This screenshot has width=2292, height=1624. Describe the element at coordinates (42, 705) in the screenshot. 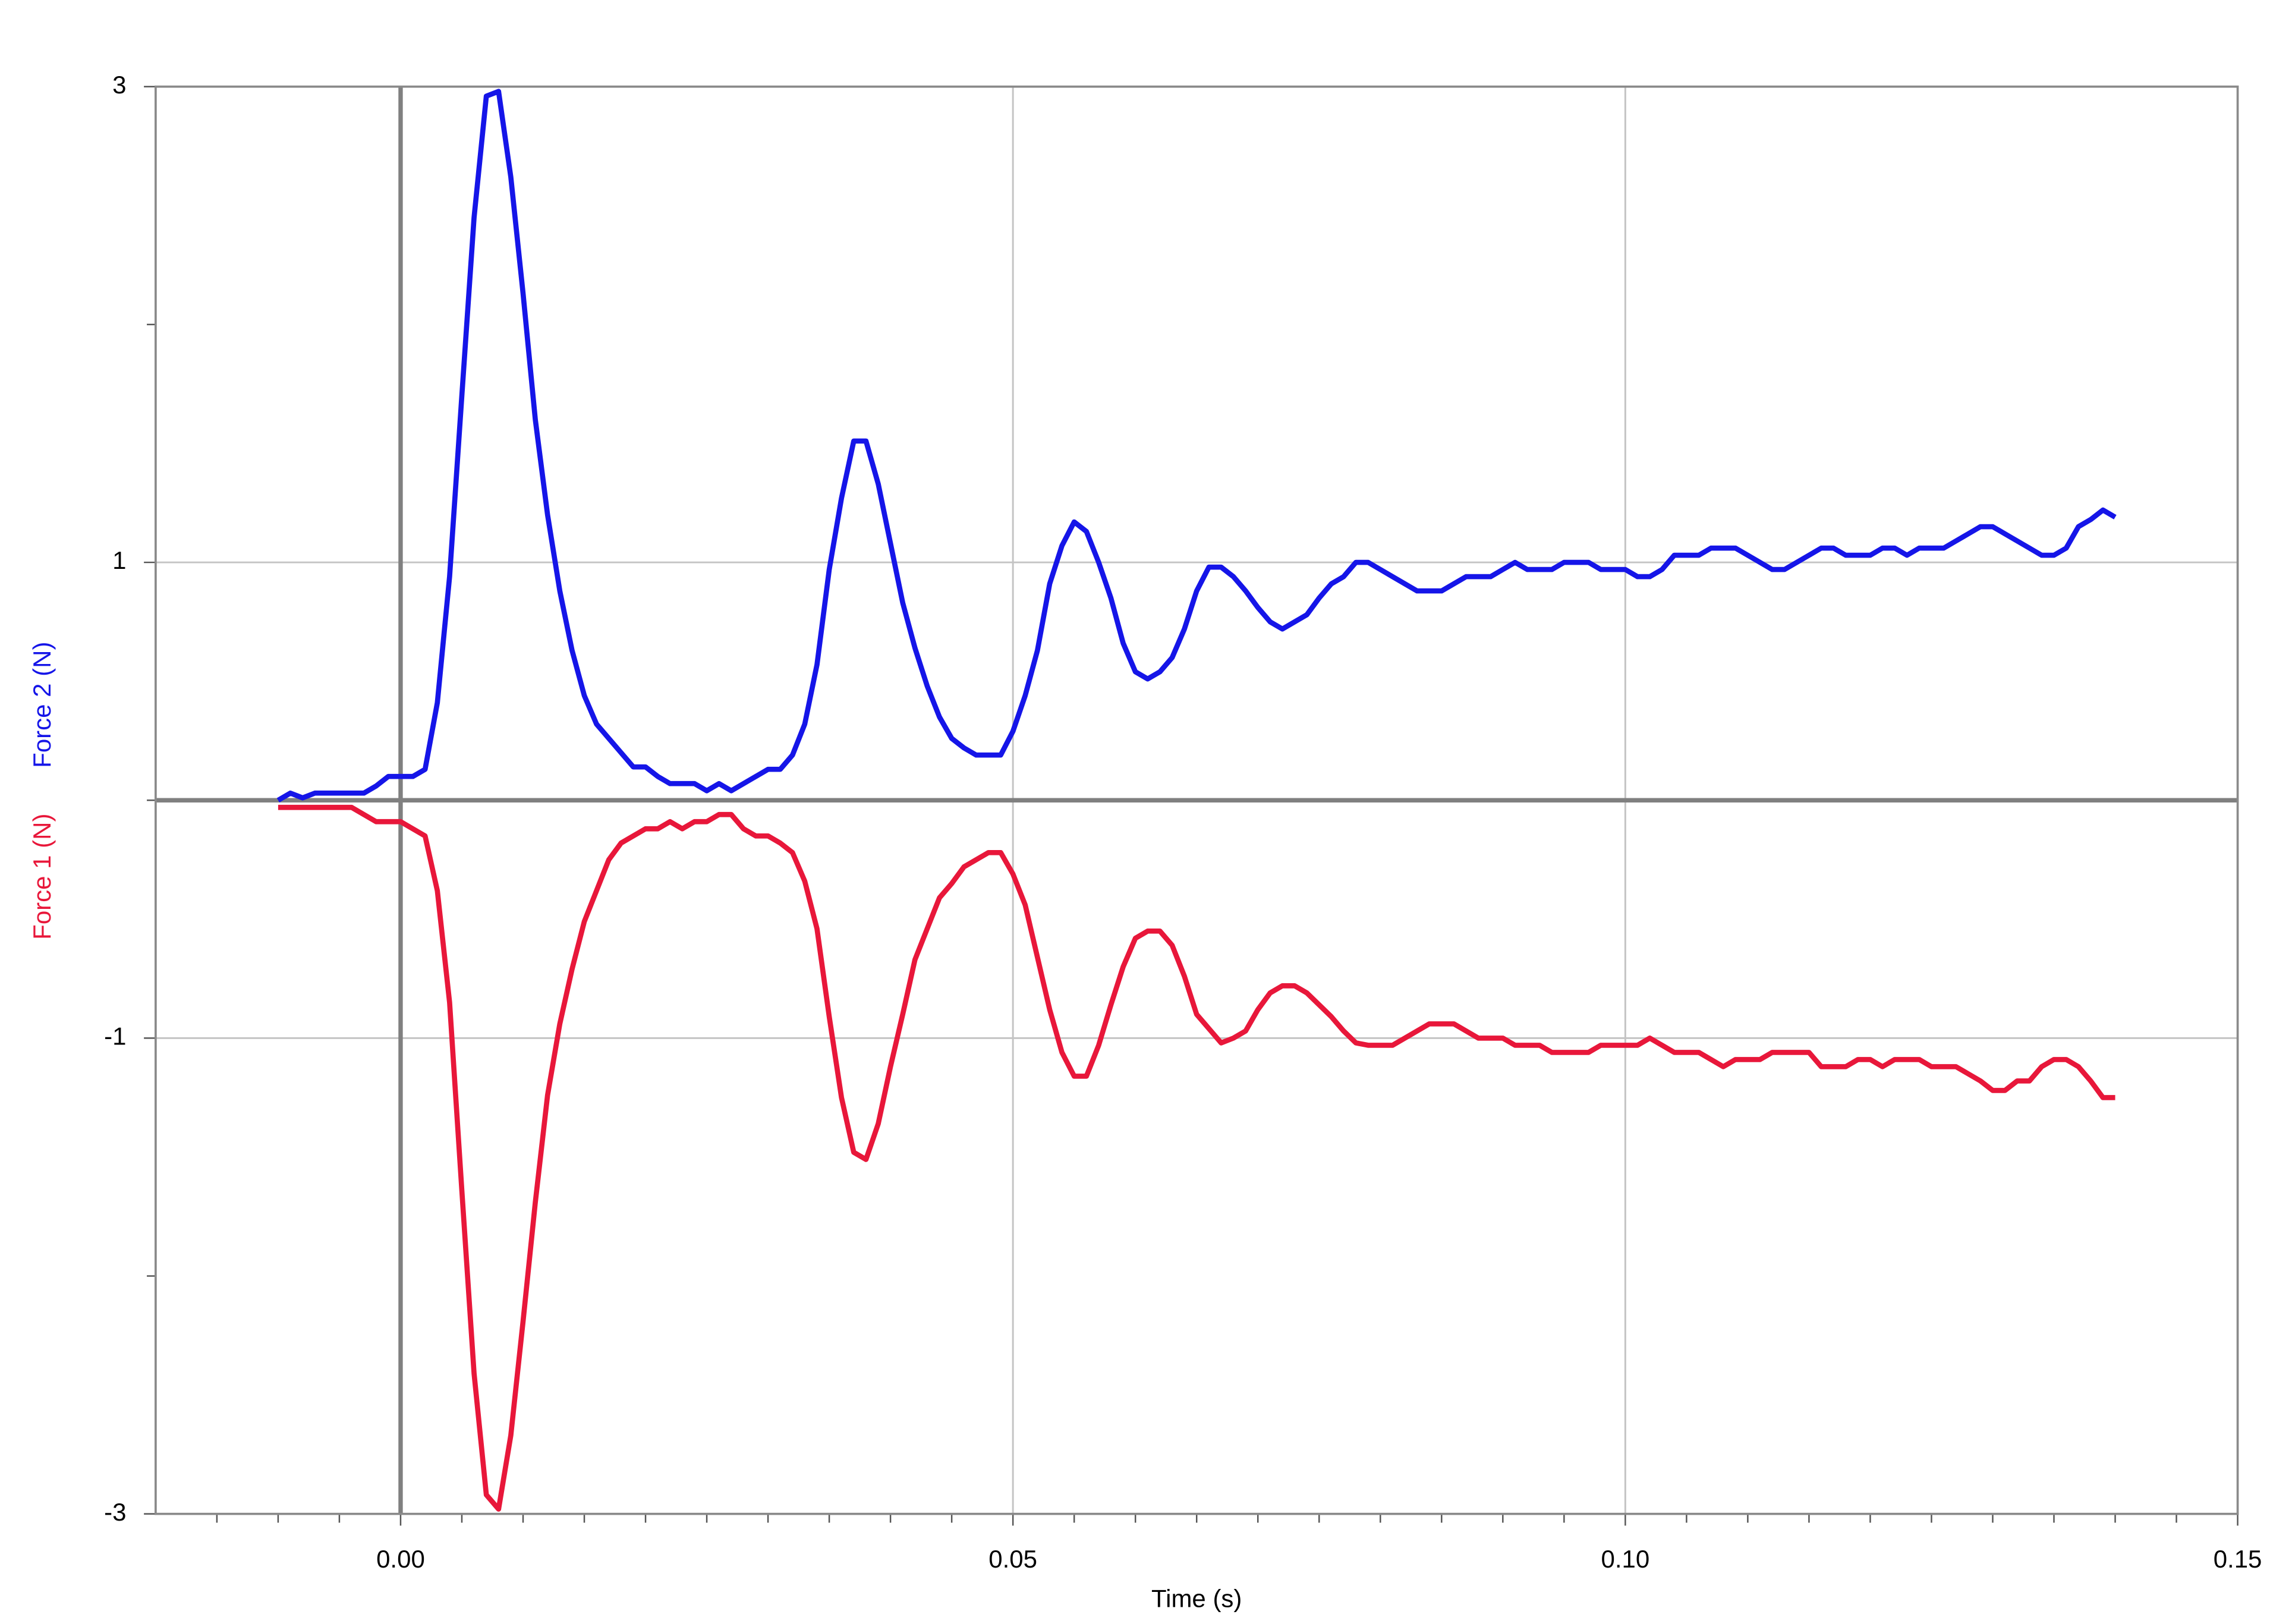

I see `y-axis-label: Force 2 (N)` at that location.